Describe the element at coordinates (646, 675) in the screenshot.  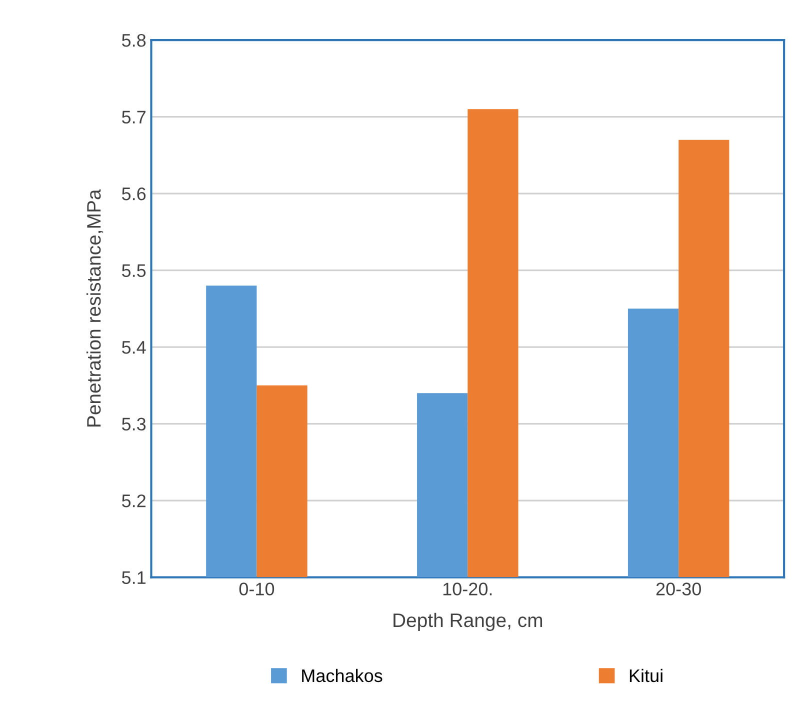
I see `legend-label: Kitui` at that location.